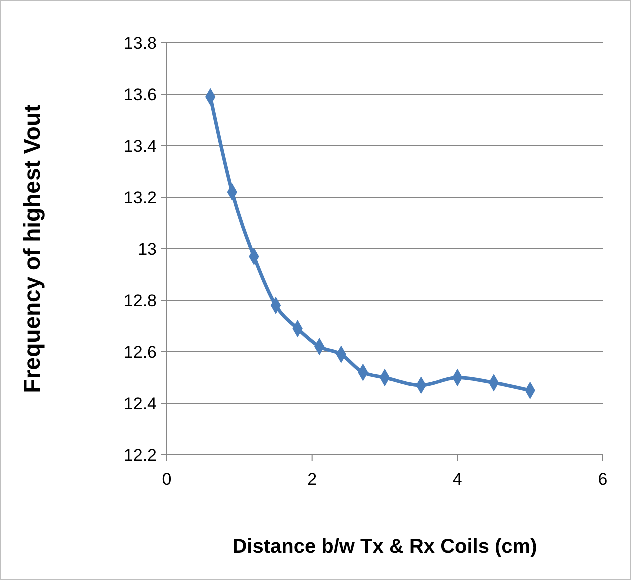 This screenshot has width=631, height=580. I want to click on x-tick-label: 0, so click(167, 479).